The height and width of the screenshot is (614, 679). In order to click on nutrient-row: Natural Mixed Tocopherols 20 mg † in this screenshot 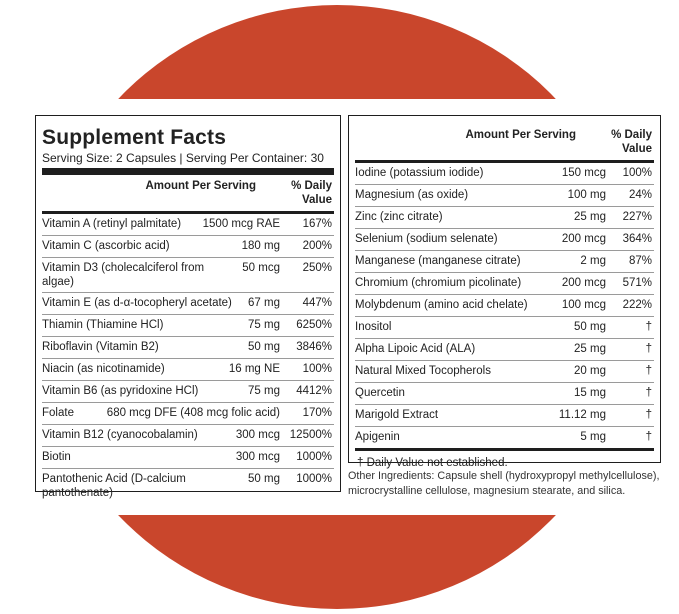, I will do `click(504, 371)`.